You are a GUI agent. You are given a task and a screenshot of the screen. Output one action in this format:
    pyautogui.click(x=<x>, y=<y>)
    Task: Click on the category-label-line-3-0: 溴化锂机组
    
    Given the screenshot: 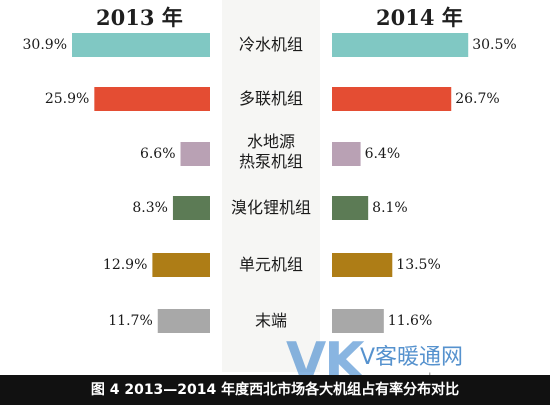 What is the action you would take?
    pyautogui.click(x=270, y=207)
    